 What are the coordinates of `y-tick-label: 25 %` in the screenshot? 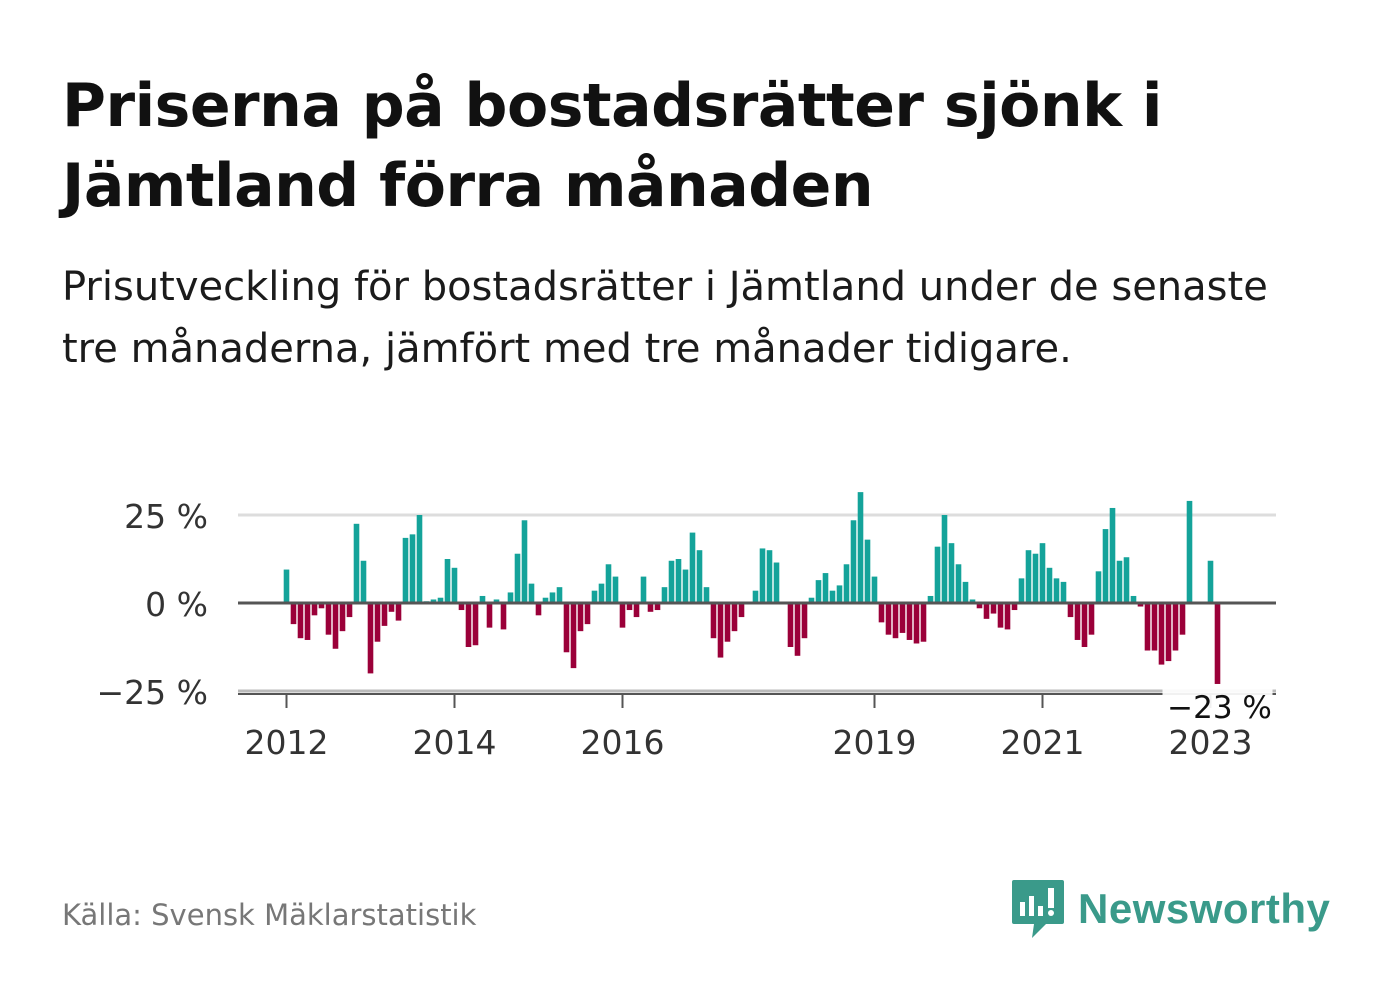 It's located at (166, 516).